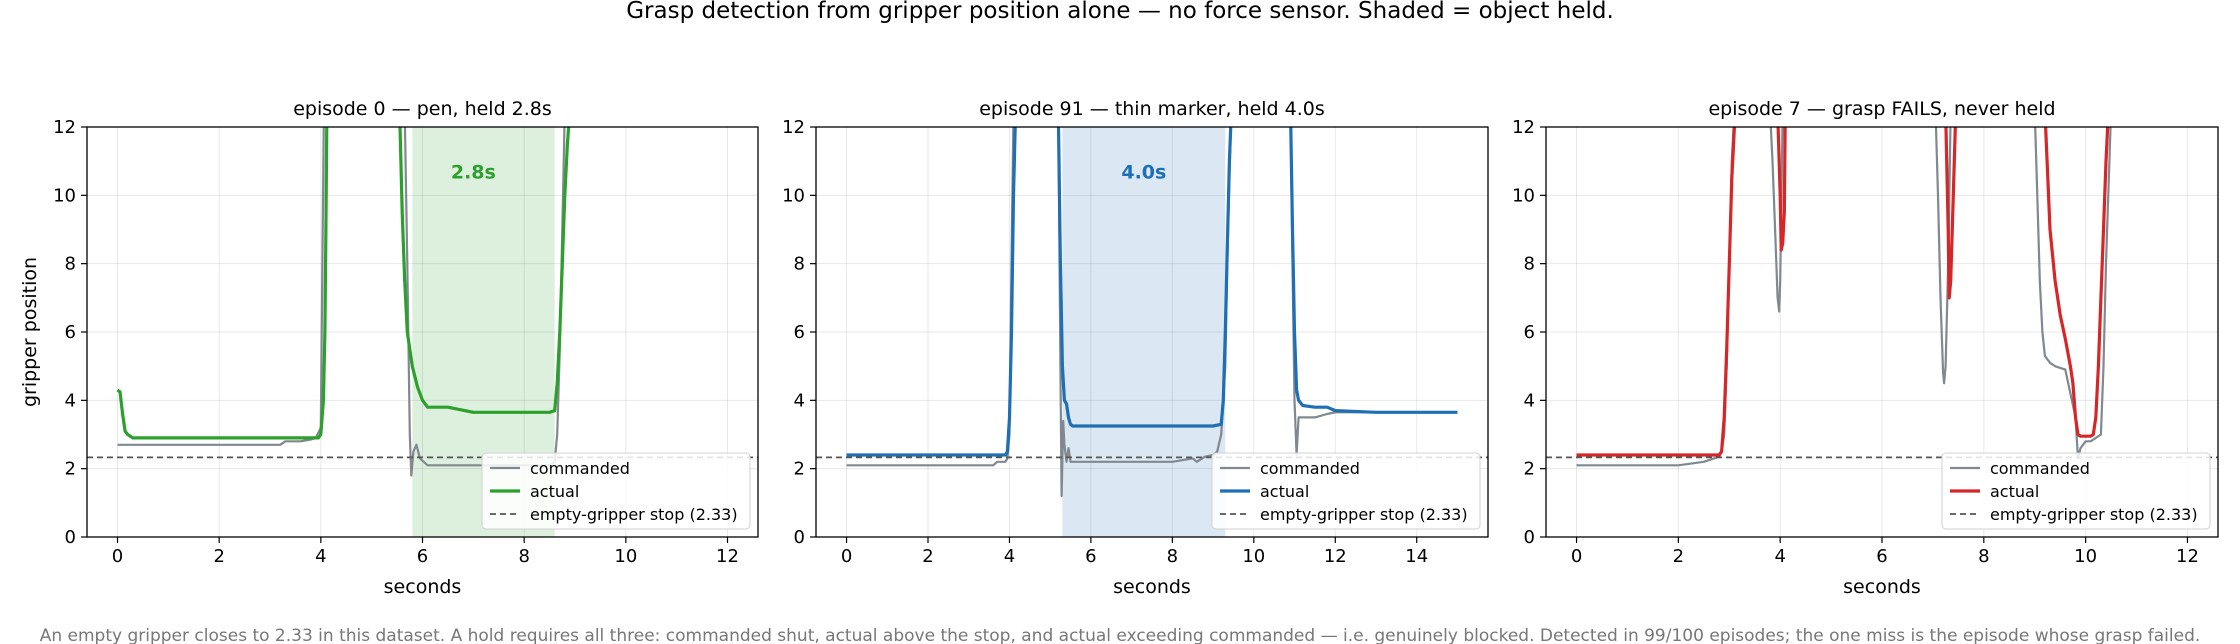 The height and width of the screenshot is (644, 2240). I want to click on x-tick-label: 14, so click(1416, 556).